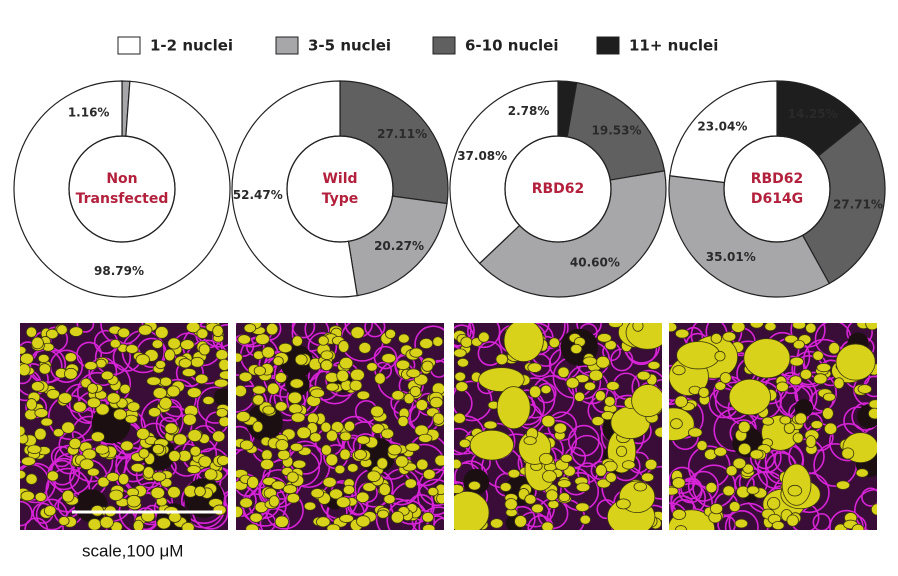  I want to click on value-label: 40.60%, so click(595, 262).